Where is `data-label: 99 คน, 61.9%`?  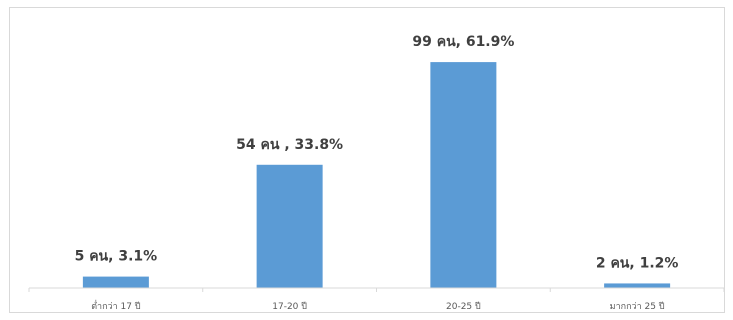 data-label: 99 คน, 61.9% is located at coordinates (463, 42).